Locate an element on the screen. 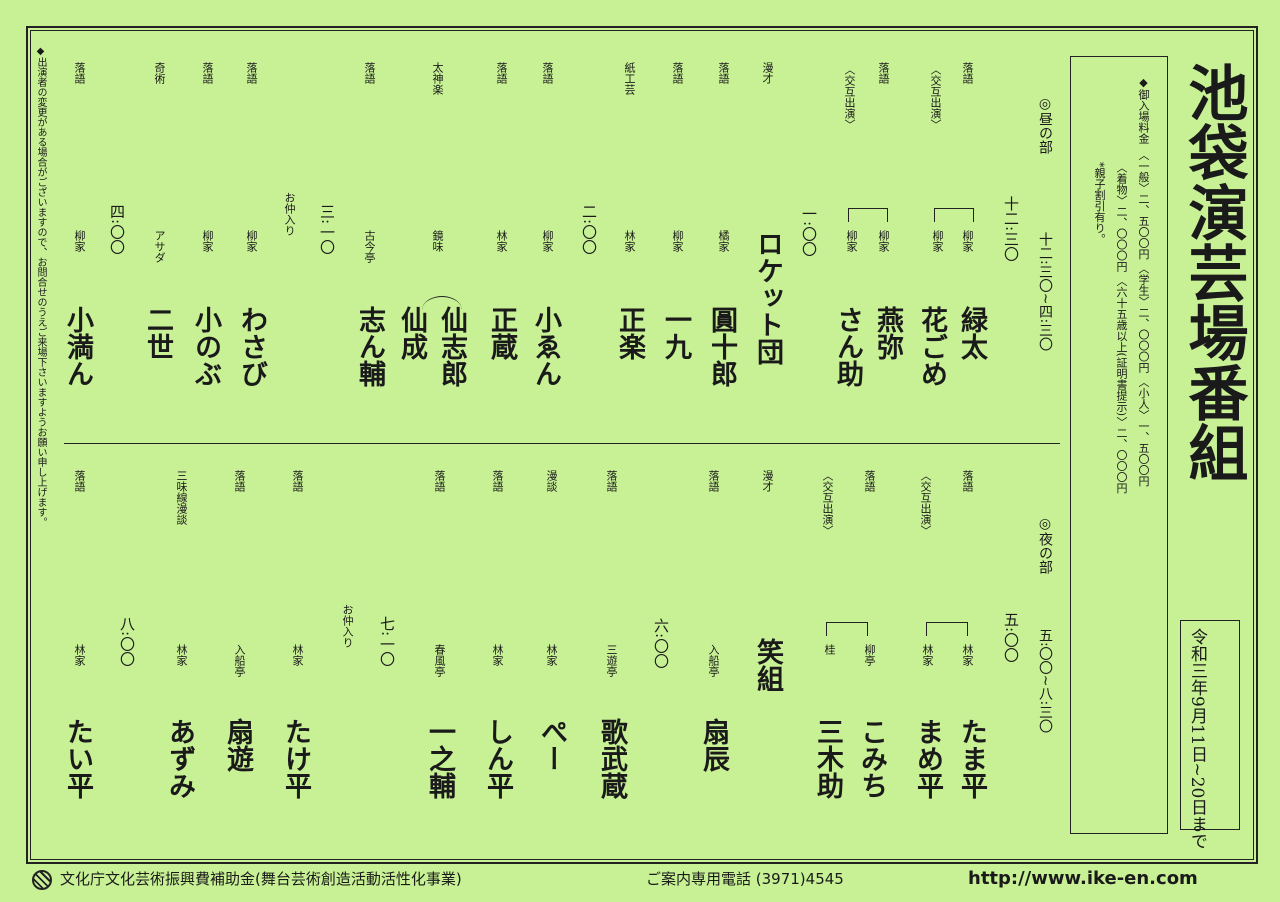 Image resolution: width=1280 pixels, height=902 pixels. act-performer: ぺー is located at coordinates (551, 745).